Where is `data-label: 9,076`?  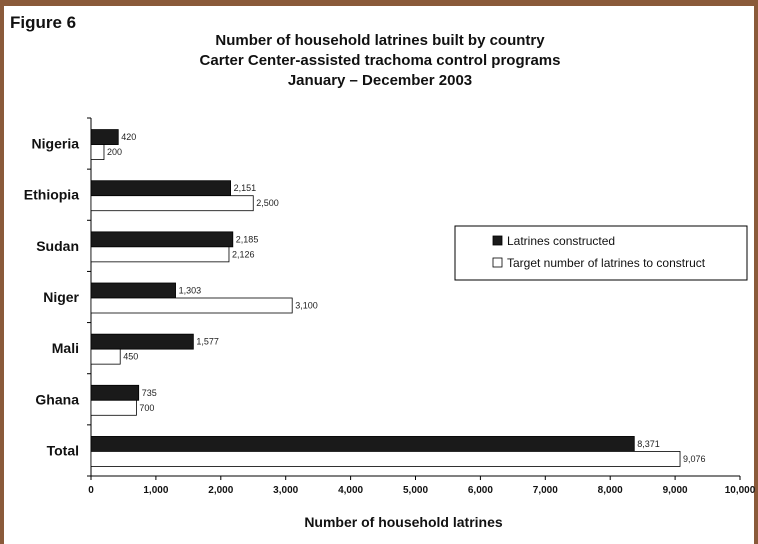
data-label: 9,076 is located at coordinates (694, 459).